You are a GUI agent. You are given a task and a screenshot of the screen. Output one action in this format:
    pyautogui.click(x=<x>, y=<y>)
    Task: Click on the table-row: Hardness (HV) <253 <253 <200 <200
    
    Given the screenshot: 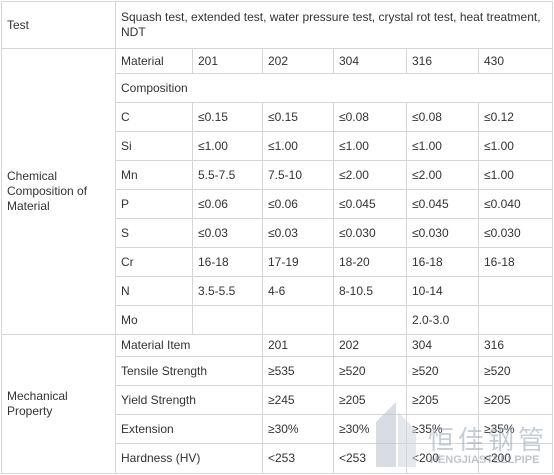 What is the action you would take?
    pyautogui.click(x=278, y=458)
    